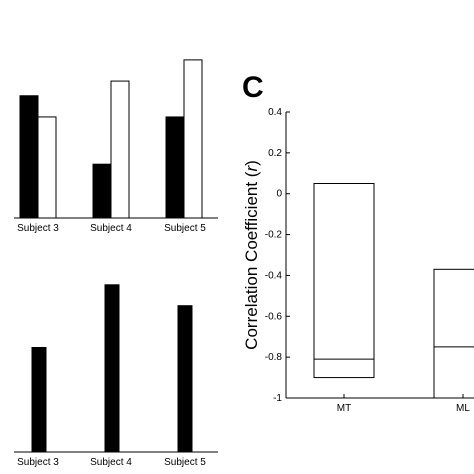 The height and width of the screenshot is (474, 474). Describe the element at coordinates (253, 87) in the screenshot. I see `panel-letter: C` at that location.